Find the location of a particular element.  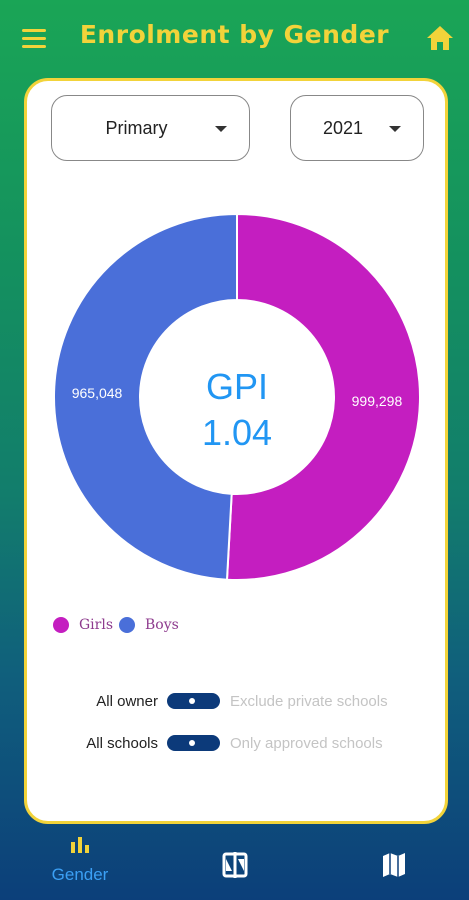

level-dropdown: Primary is located at coordinates (150, 128).